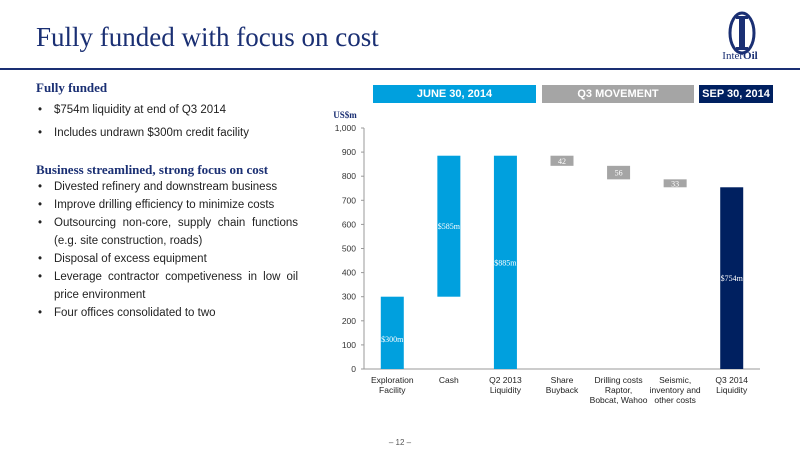  Describe the element at coordinates (349, 273) in the screenshot. I see `y-tick-label: 400` at that location.